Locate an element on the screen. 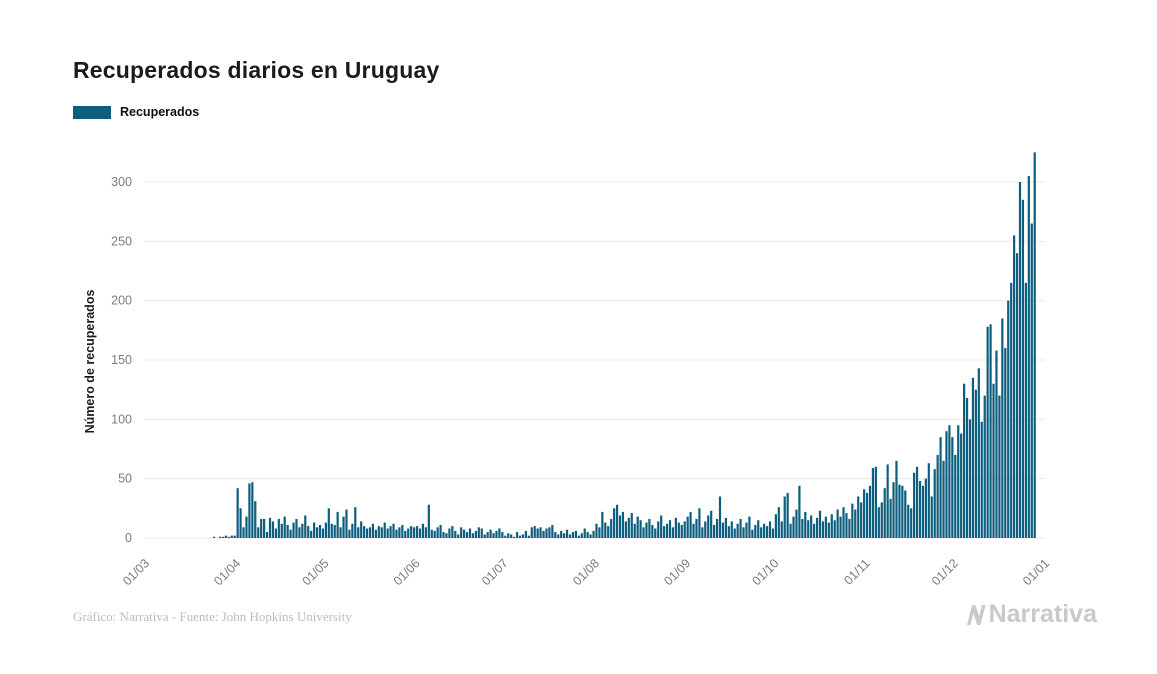 This screenshot has height=674, width=1157. svg-text: 01/08 is located at coordinates (586, 572).